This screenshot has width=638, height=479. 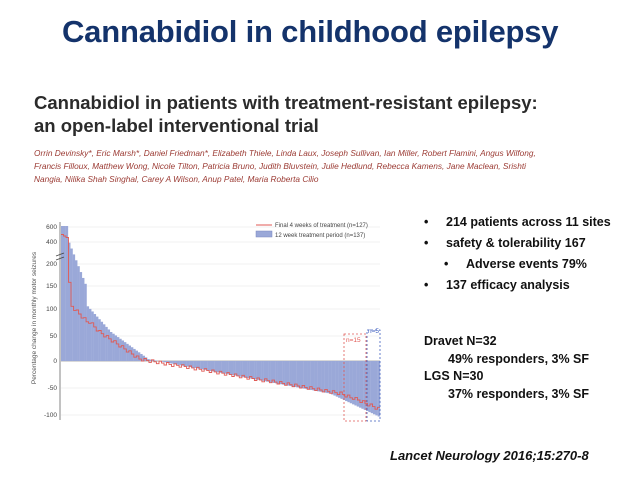 What do you see at coordinates (454, 376) in the screenshot?
I see `lgs-label: LGS N=30` at bounding box center [454, 376].